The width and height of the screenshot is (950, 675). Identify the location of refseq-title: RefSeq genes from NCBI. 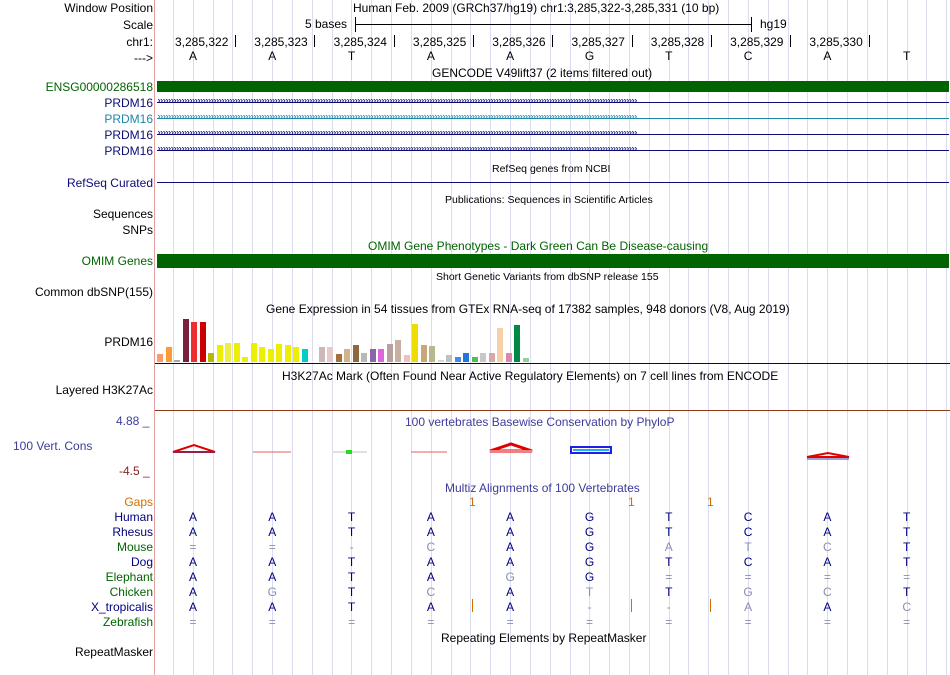
(551, 169).